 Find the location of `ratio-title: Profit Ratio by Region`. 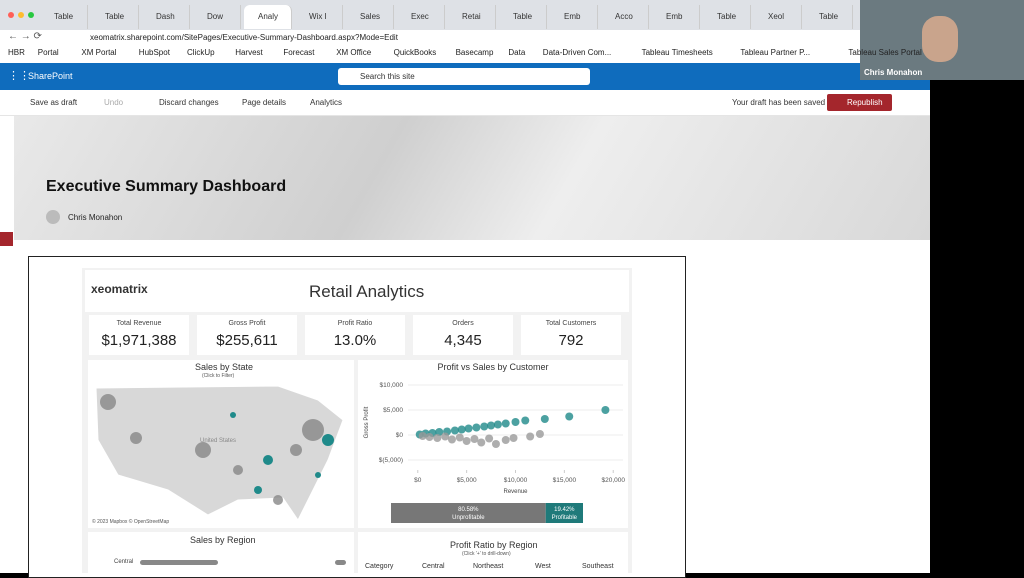

ratio-title: Profit Ratio by Region is located at coordinates (494, 545).